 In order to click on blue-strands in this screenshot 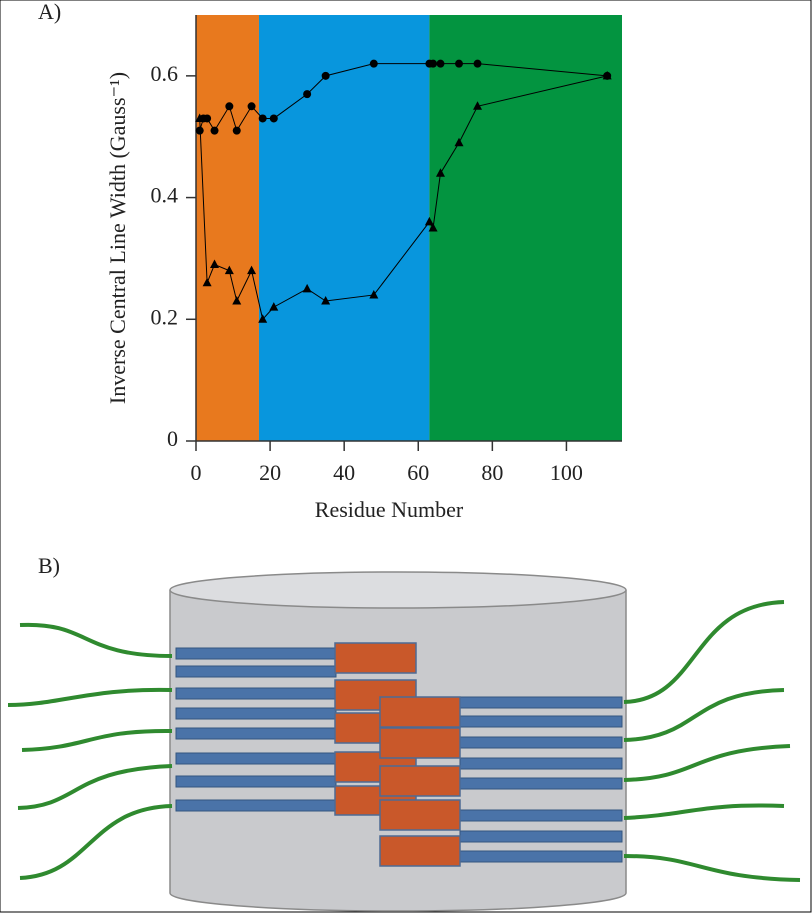, I will do `click(399, 755)`.